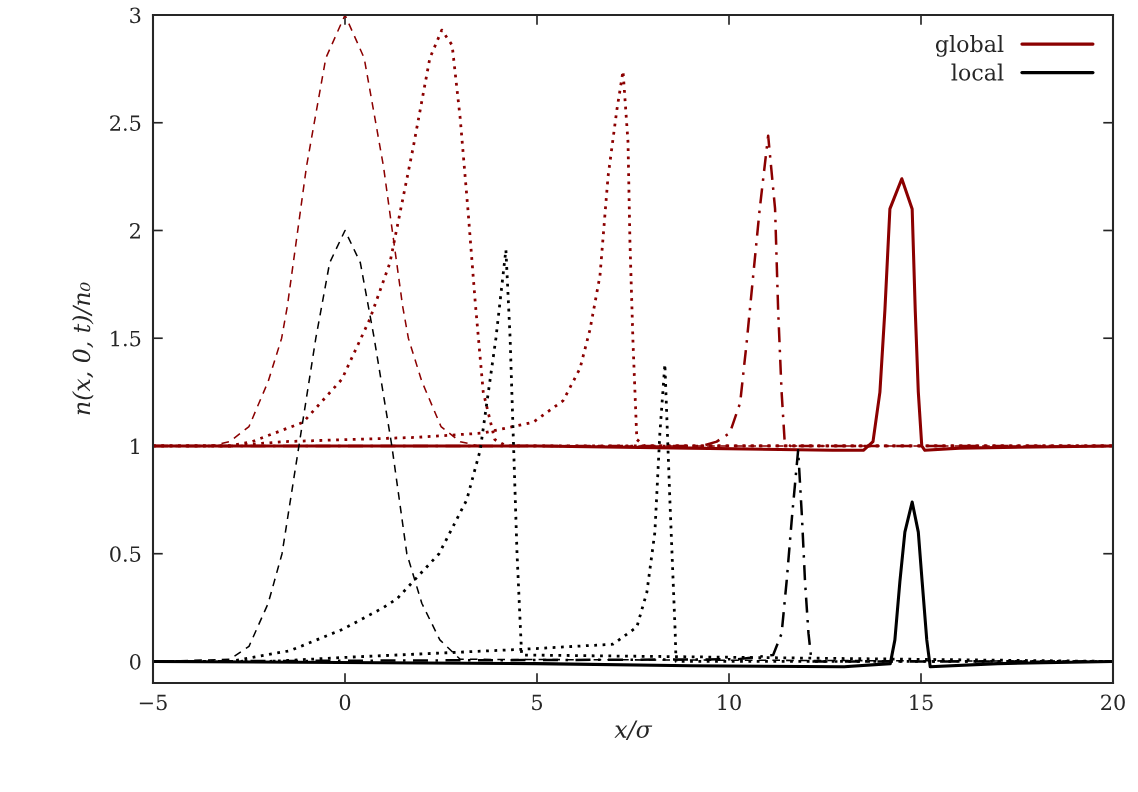  Describe the element at coordinates (633, 730) in the screenshot. I see `x-axis-title: x/σ` at that location.